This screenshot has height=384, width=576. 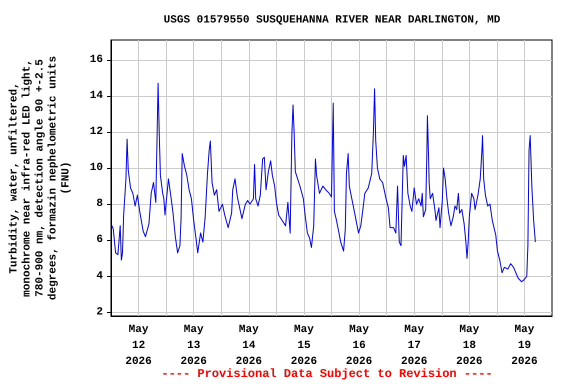 What do you see at coordinates (327, 374) in the screenshot?
I see `text: ---- Provisional Data Subject to Revision ----` at bounding box center [327, 374].